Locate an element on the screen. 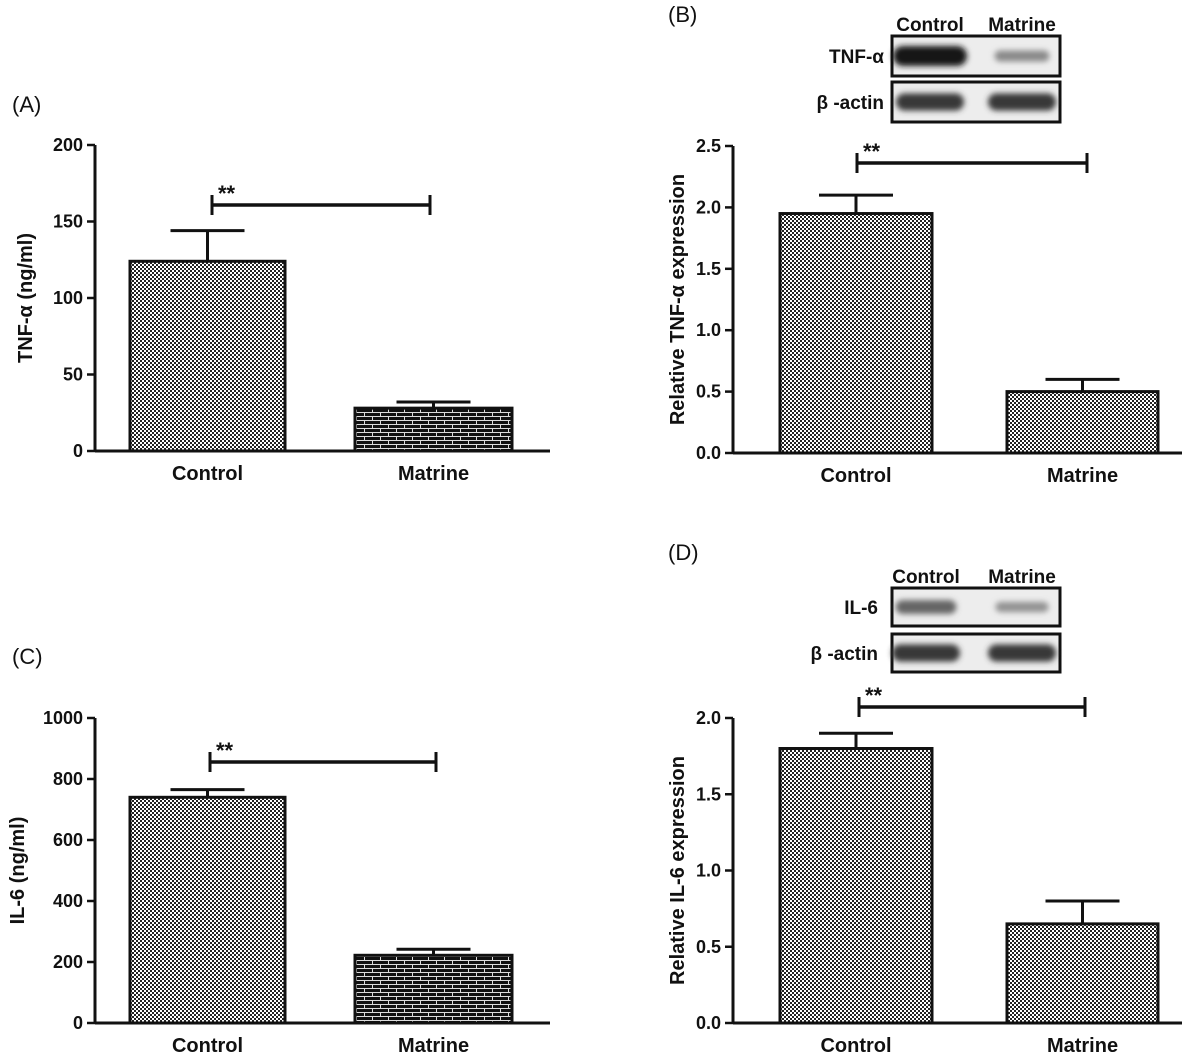 The image size is (1200, 1056). panel-c-y-tick-label: 1000 is located at coordinates (63, 718).